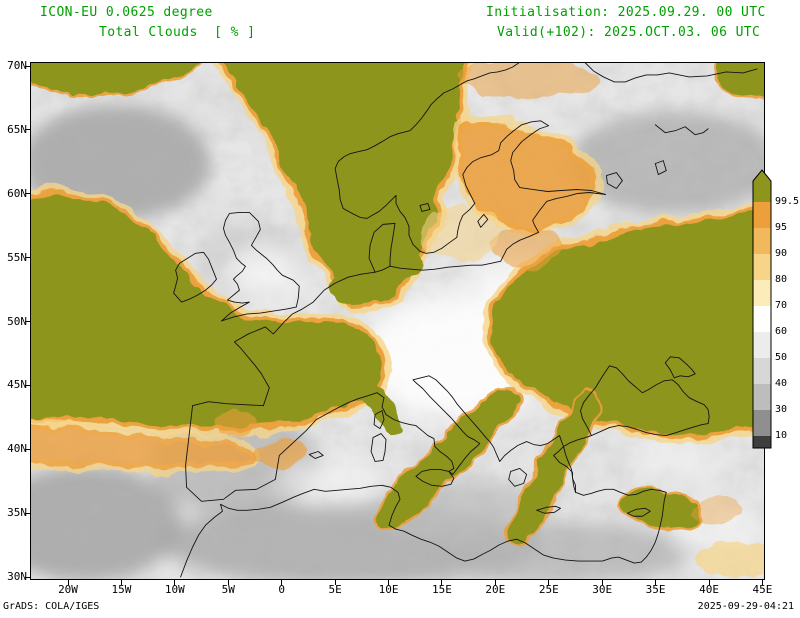  Describe the element at coordinates (629, 32) in the screenshot. I see `title-valid: Valid(+102): 2025.OCT.03. 06 UTC` at that location.